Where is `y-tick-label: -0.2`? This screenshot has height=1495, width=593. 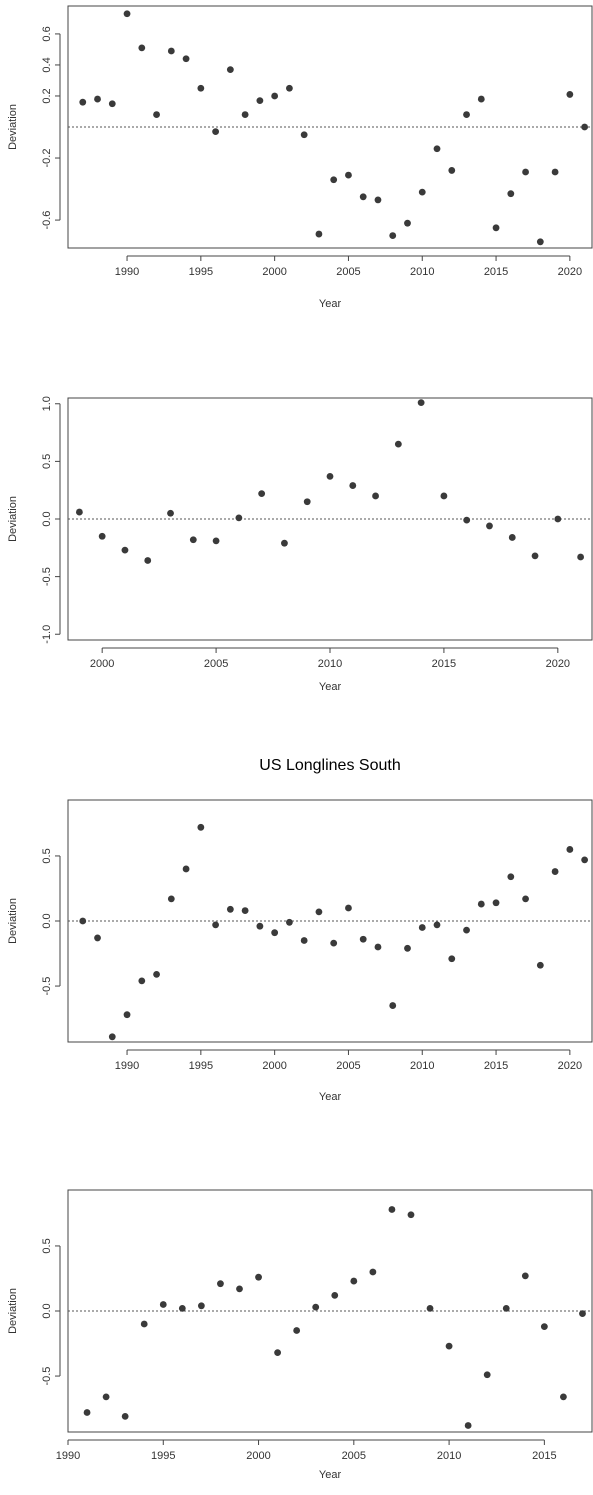 y-tick-label: -0.2 is located at coordinates (47, 158).